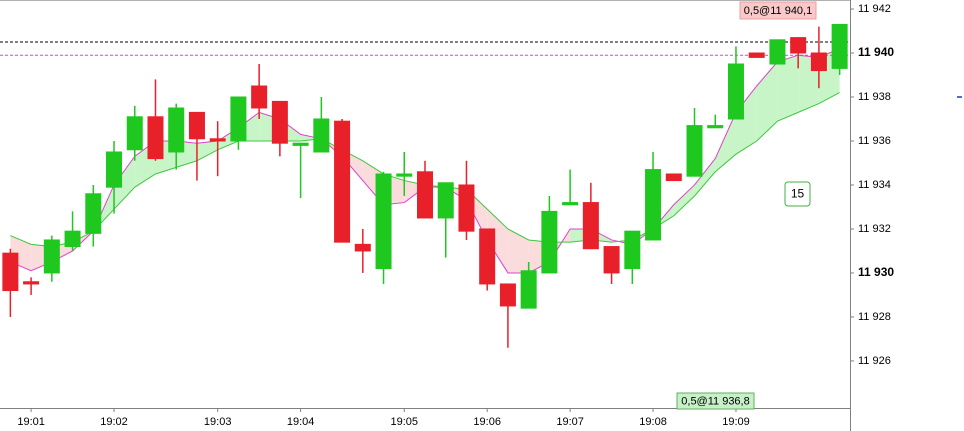 This screenshot has width=964, height=431. I want to click on y-tick-label: 11 930, so click(876, 272).